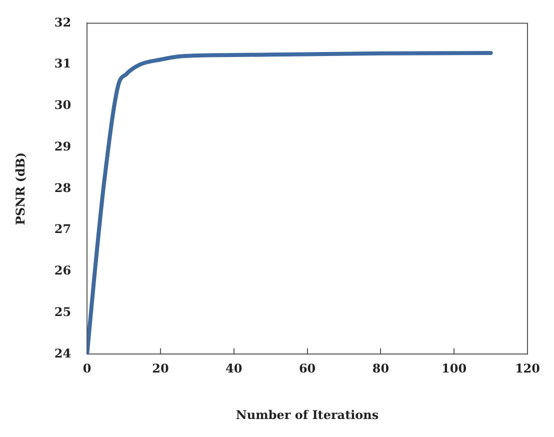  I want to click on x-tick-label: 100, so click(454, 369).